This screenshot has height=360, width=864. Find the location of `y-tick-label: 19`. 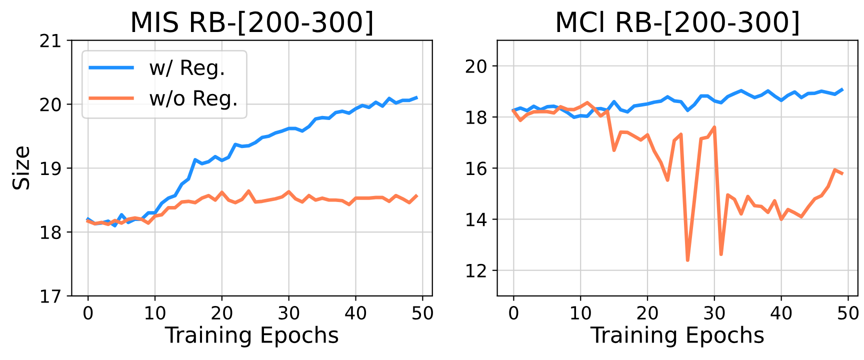

y-tick-label: 19 is located at coordinates (50, 169).